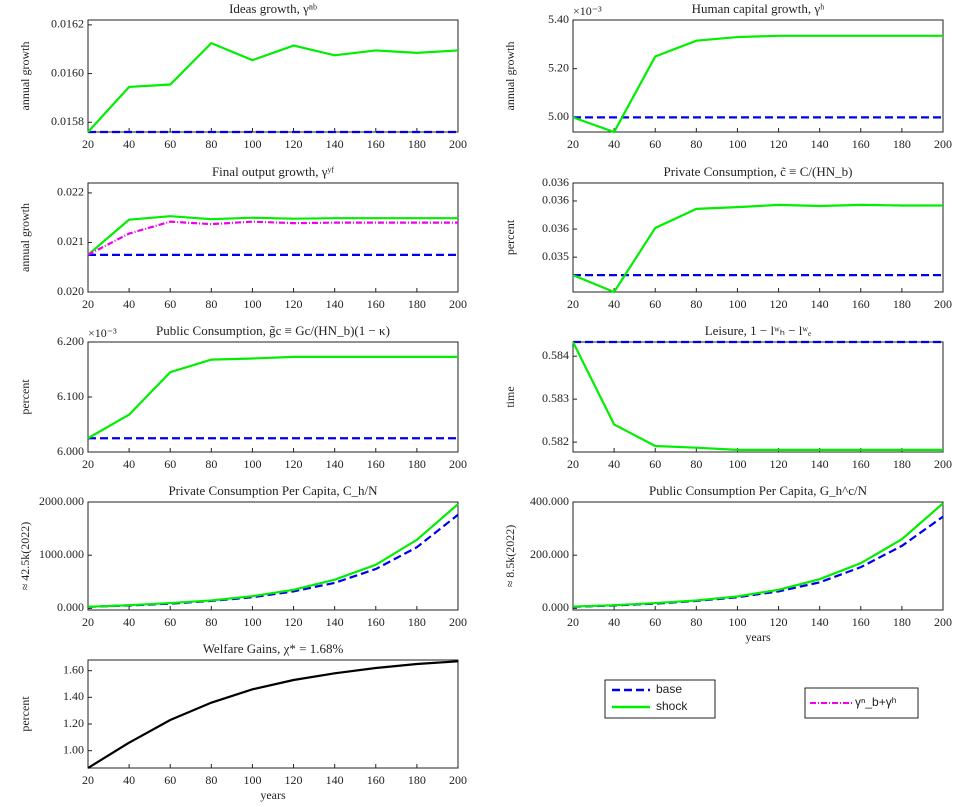 This screenshot has height=807, width=960. What do you see at coordinates (273, 490) in the screenshot?
I see `chart-title: Private Consumption Per Capita, C_h/N` at bounding box center [273, 490].